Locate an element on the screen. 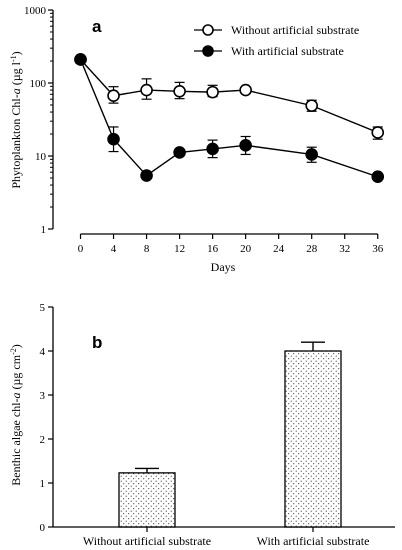  x-tick-label: 32 is located at coordinates (344, 249).